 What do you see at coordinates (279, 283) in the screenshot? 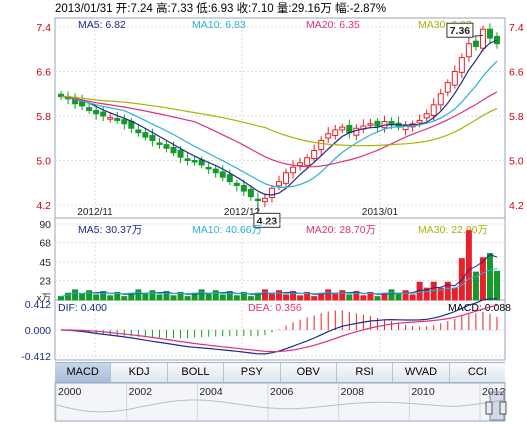
I see `volume-ma10-line` at bounding box center [279, 283].